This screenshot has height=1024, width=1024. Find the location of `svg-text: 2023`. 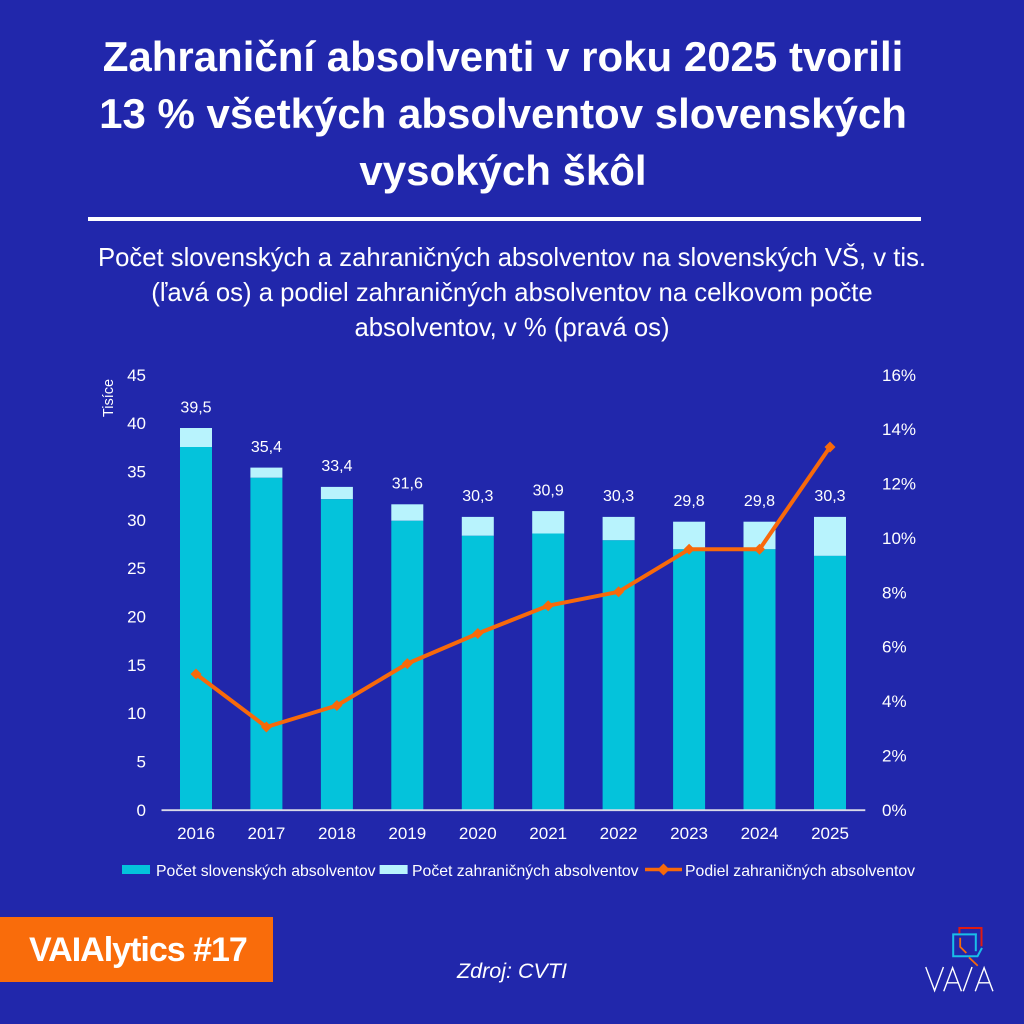

svg-text: 2023 is located at coordinates (689, 833).